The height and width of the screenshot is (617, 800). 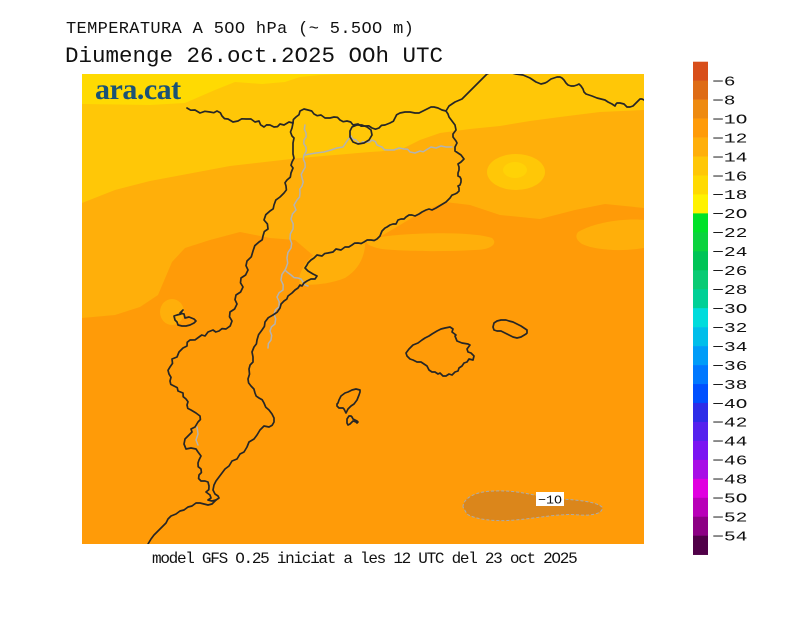 I want to click on svg-text: −4O, so click(x=730, y=405).